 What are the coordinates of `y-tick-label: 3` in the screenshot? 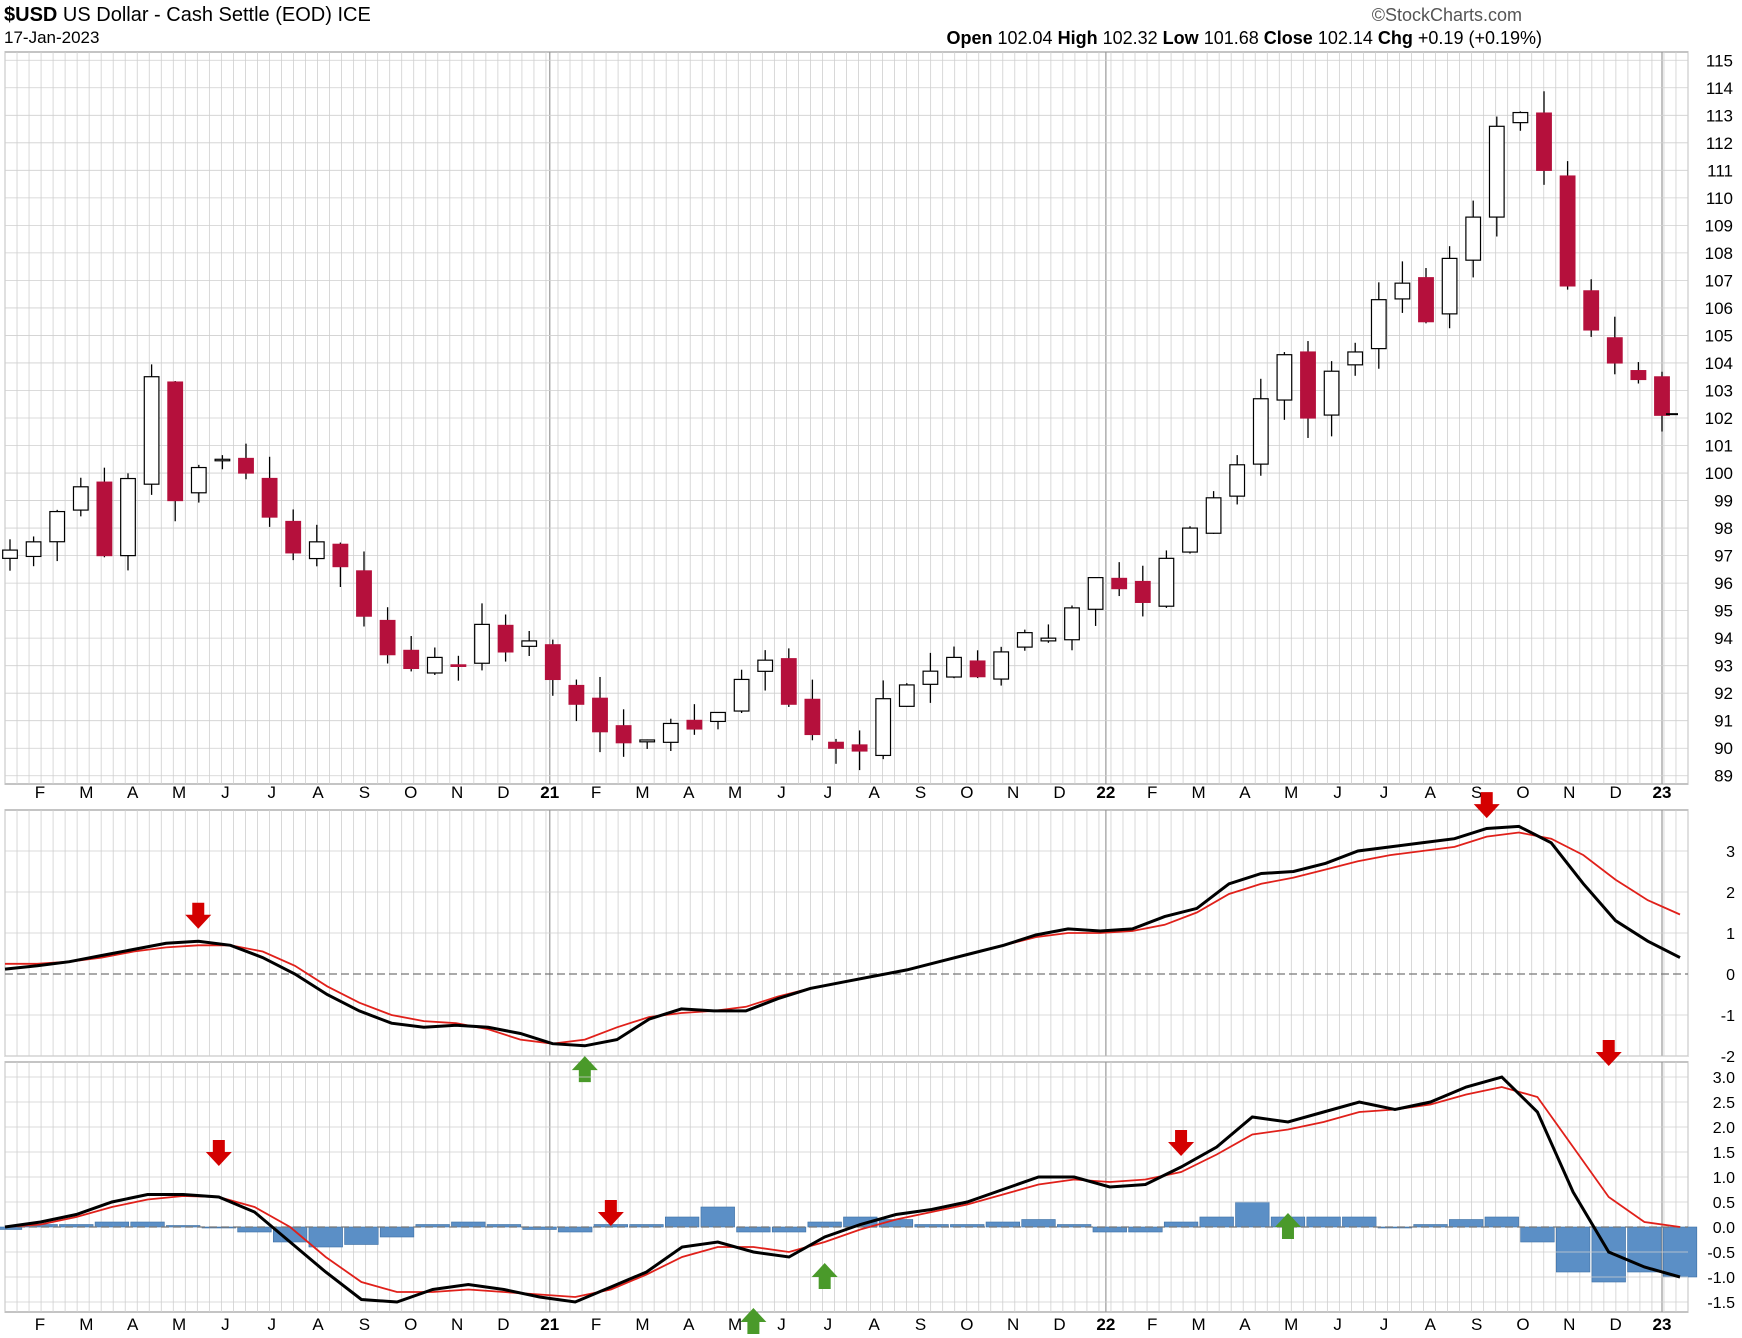 It's located at (1730, 852).